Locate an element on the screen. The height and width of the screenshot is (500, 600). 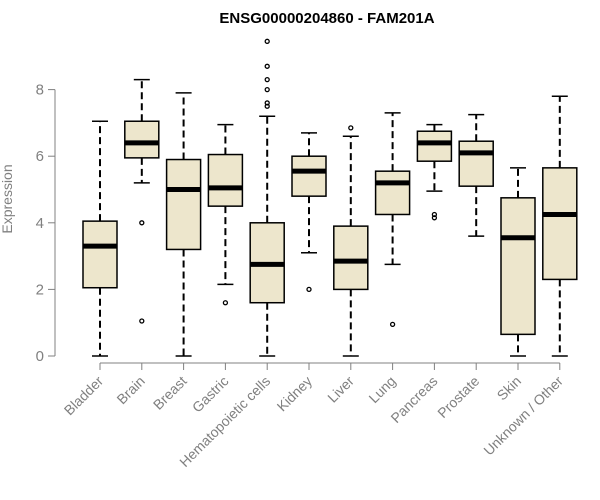
chart-title: ENSG00000204860 - FAM201A is located at coordinates (326, 18).